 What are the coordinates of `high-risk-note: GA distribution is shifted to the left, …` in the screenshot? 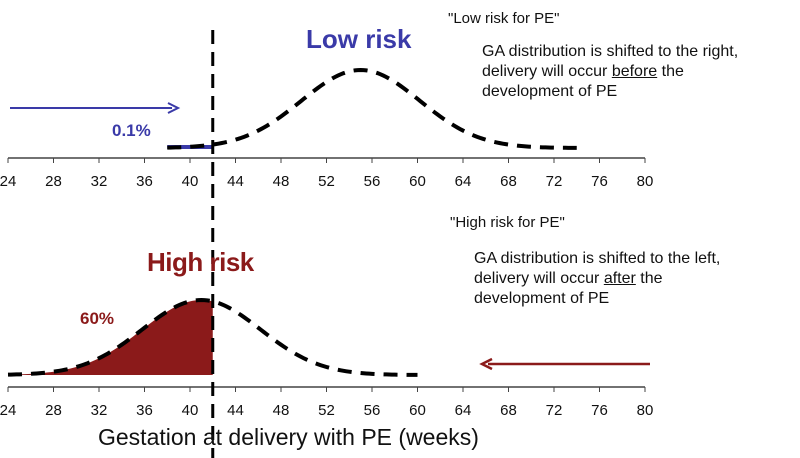 It's located at (597, 279).